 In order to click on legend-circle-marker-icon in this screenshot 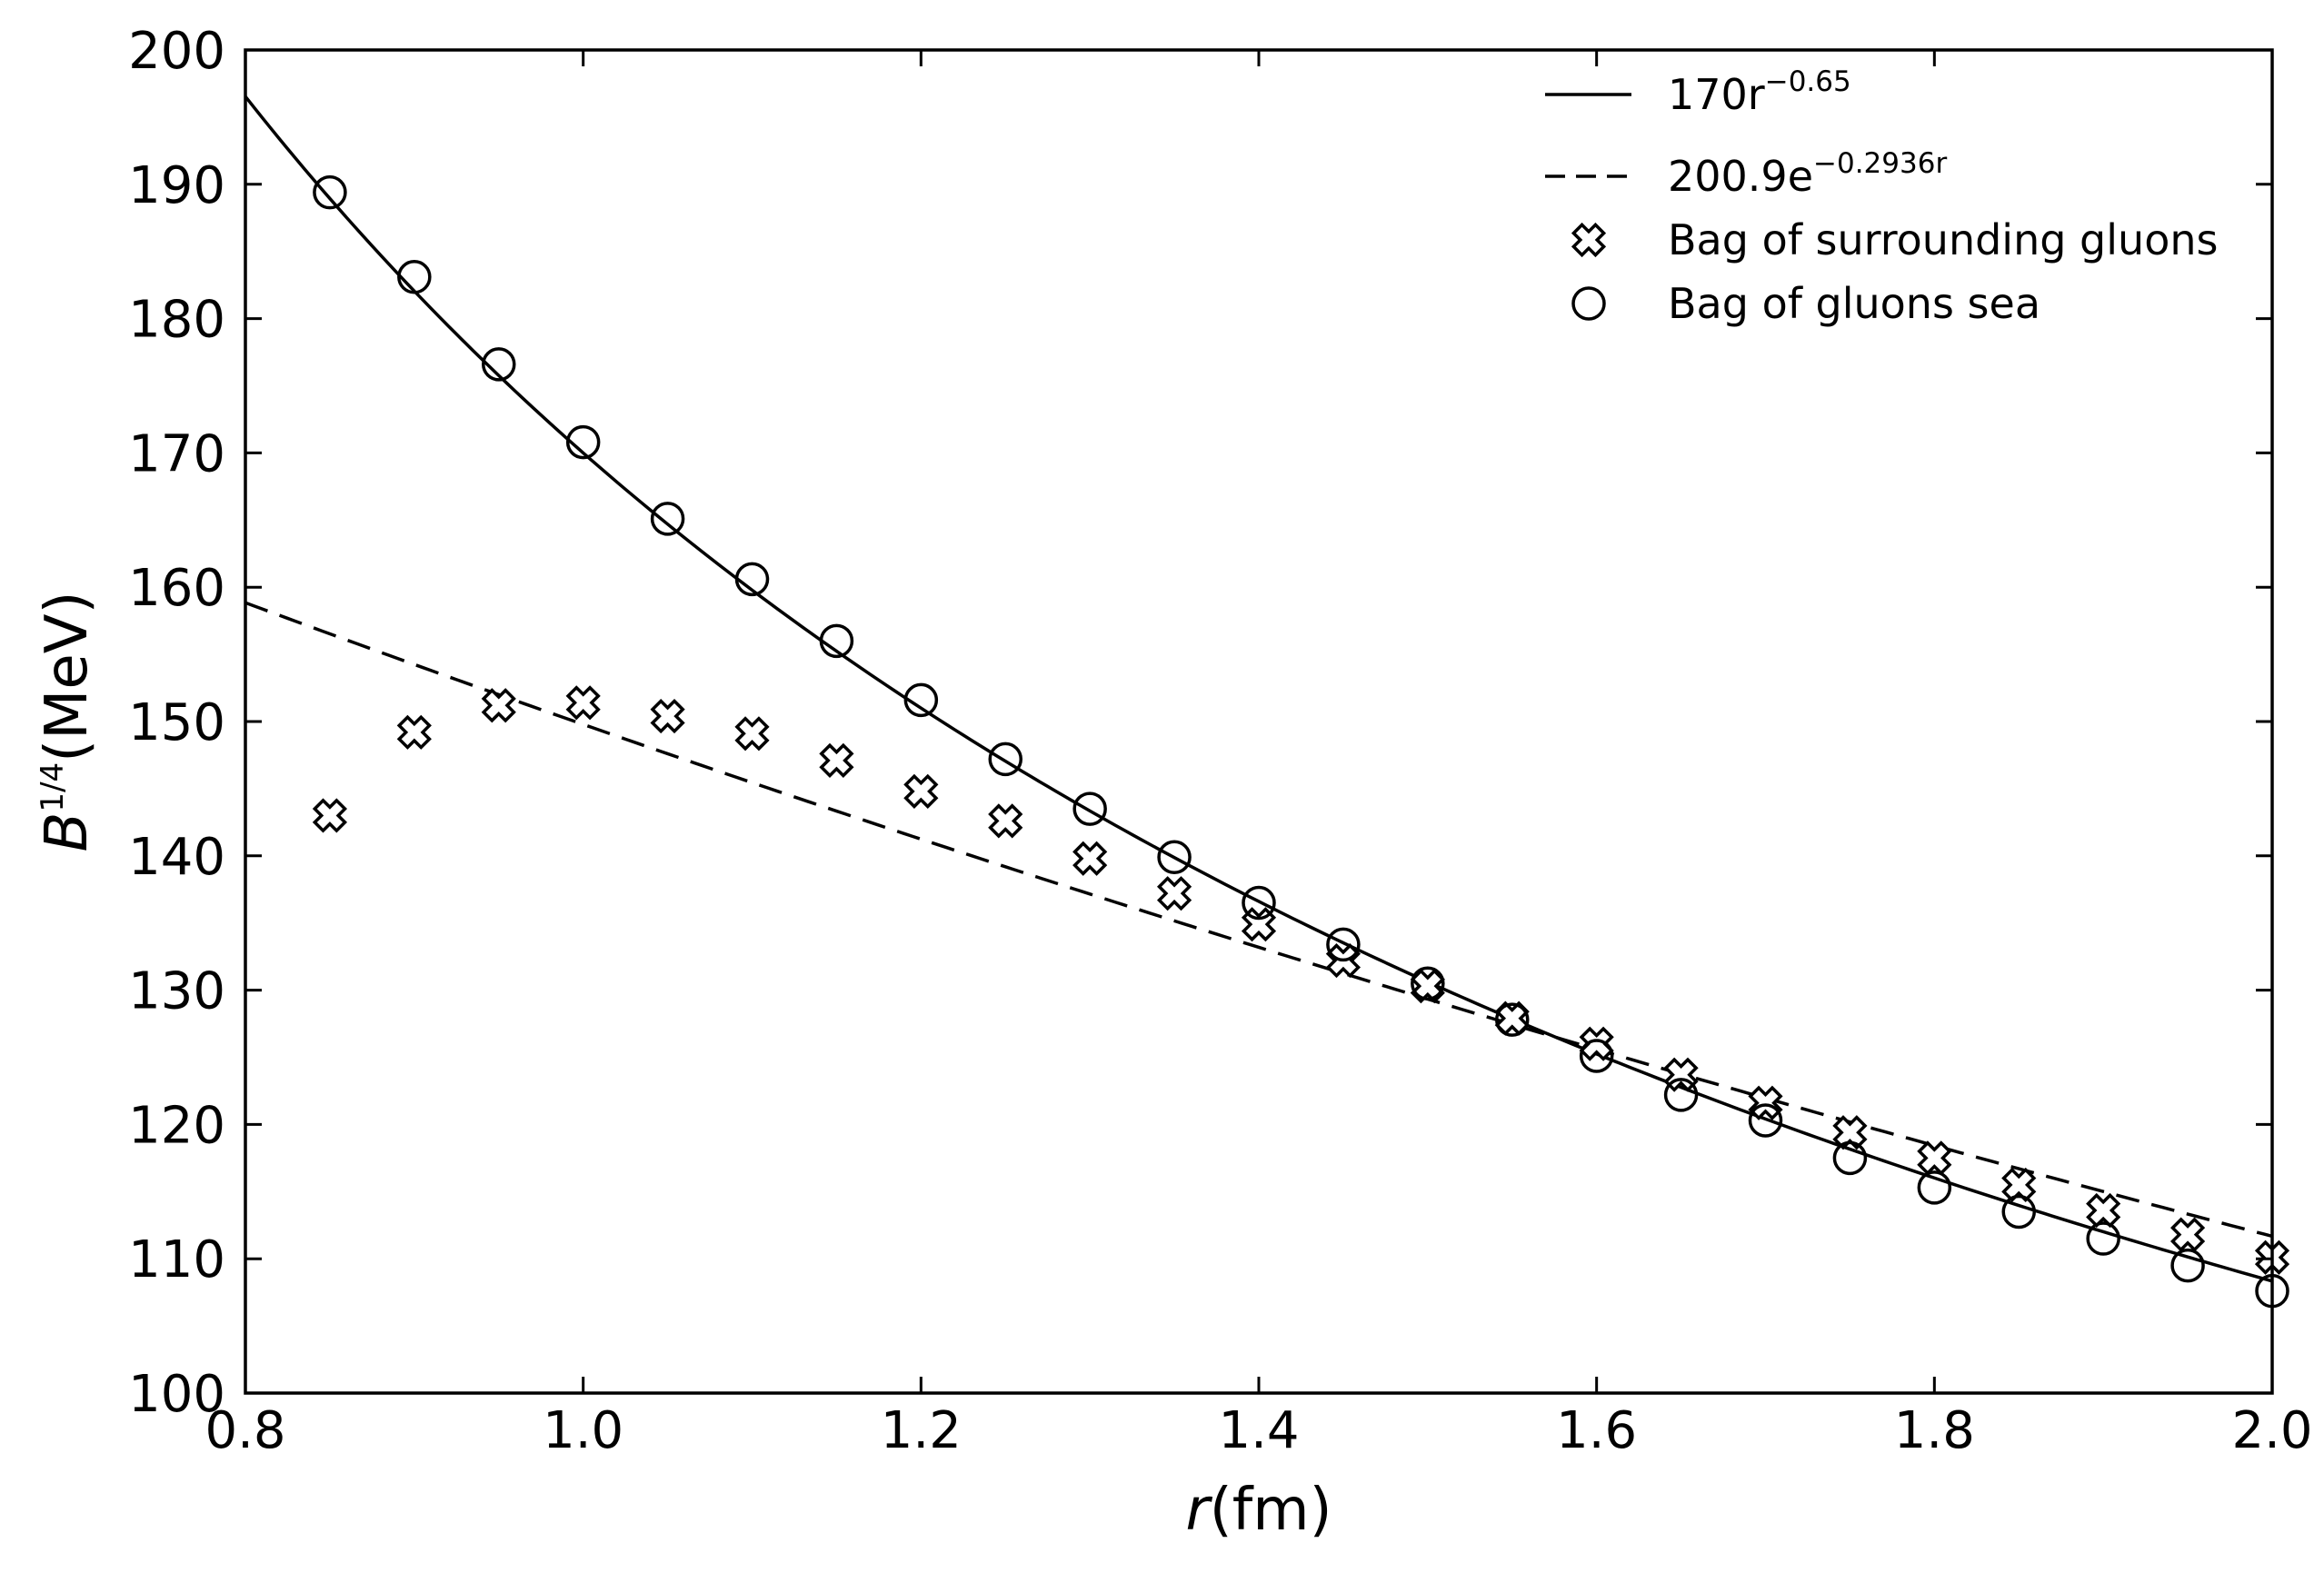, I will do `click(1588, 303)`.